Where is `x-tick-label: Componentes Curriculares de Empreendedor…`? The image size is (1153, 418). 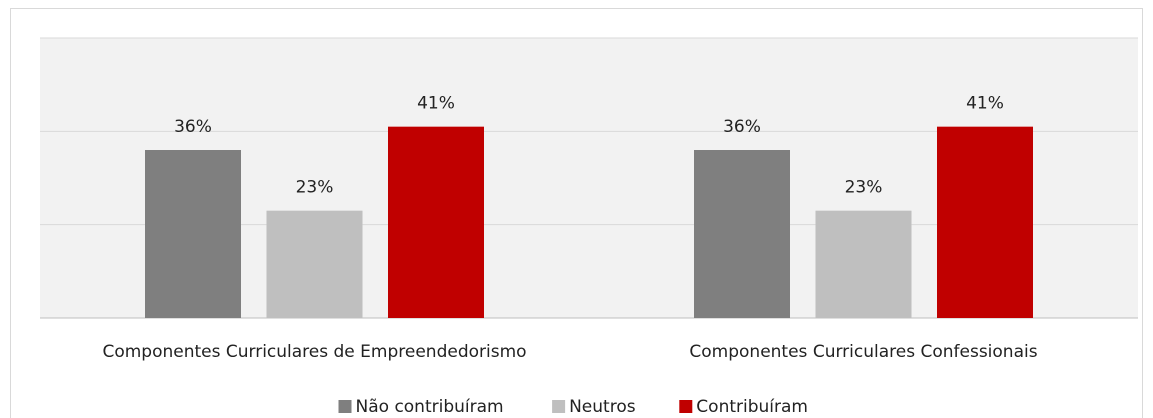
x-tick-label: Componentes Curriculares de Empreendedor… is located at coordinates (314, 352).